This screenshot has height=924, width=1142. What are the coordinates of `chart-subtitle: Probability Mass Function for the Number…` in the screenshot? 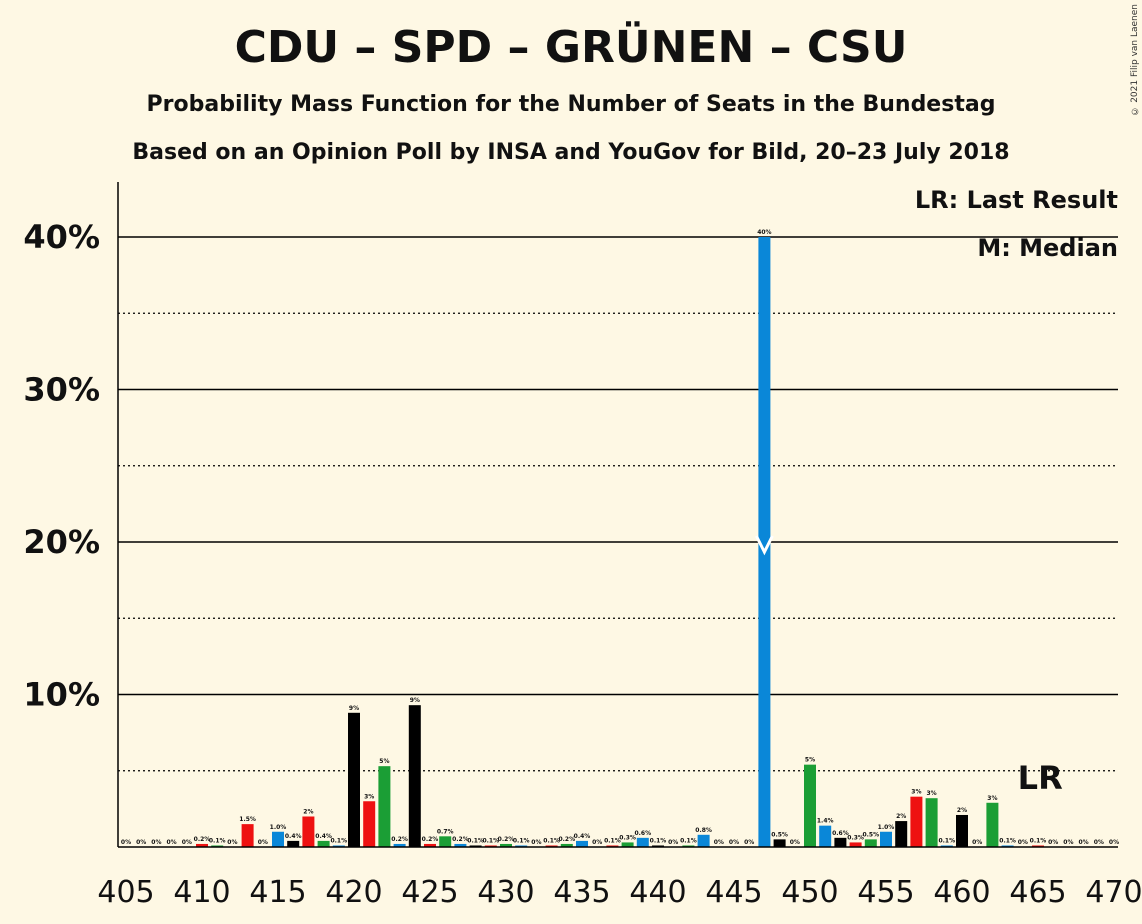 It's located at (571, 104).